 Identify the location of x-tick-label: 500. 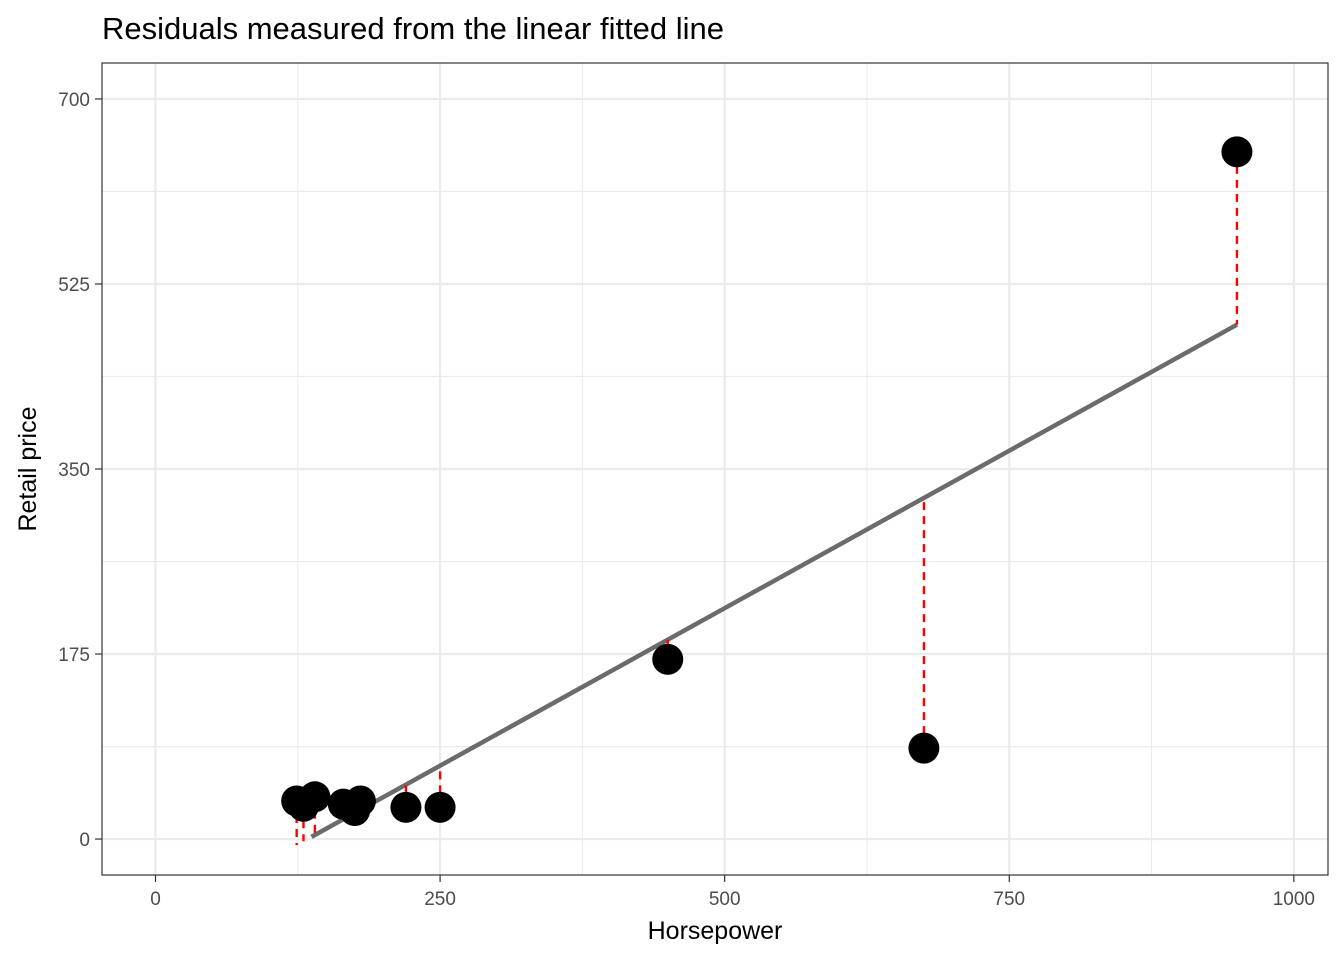
(725, 899).